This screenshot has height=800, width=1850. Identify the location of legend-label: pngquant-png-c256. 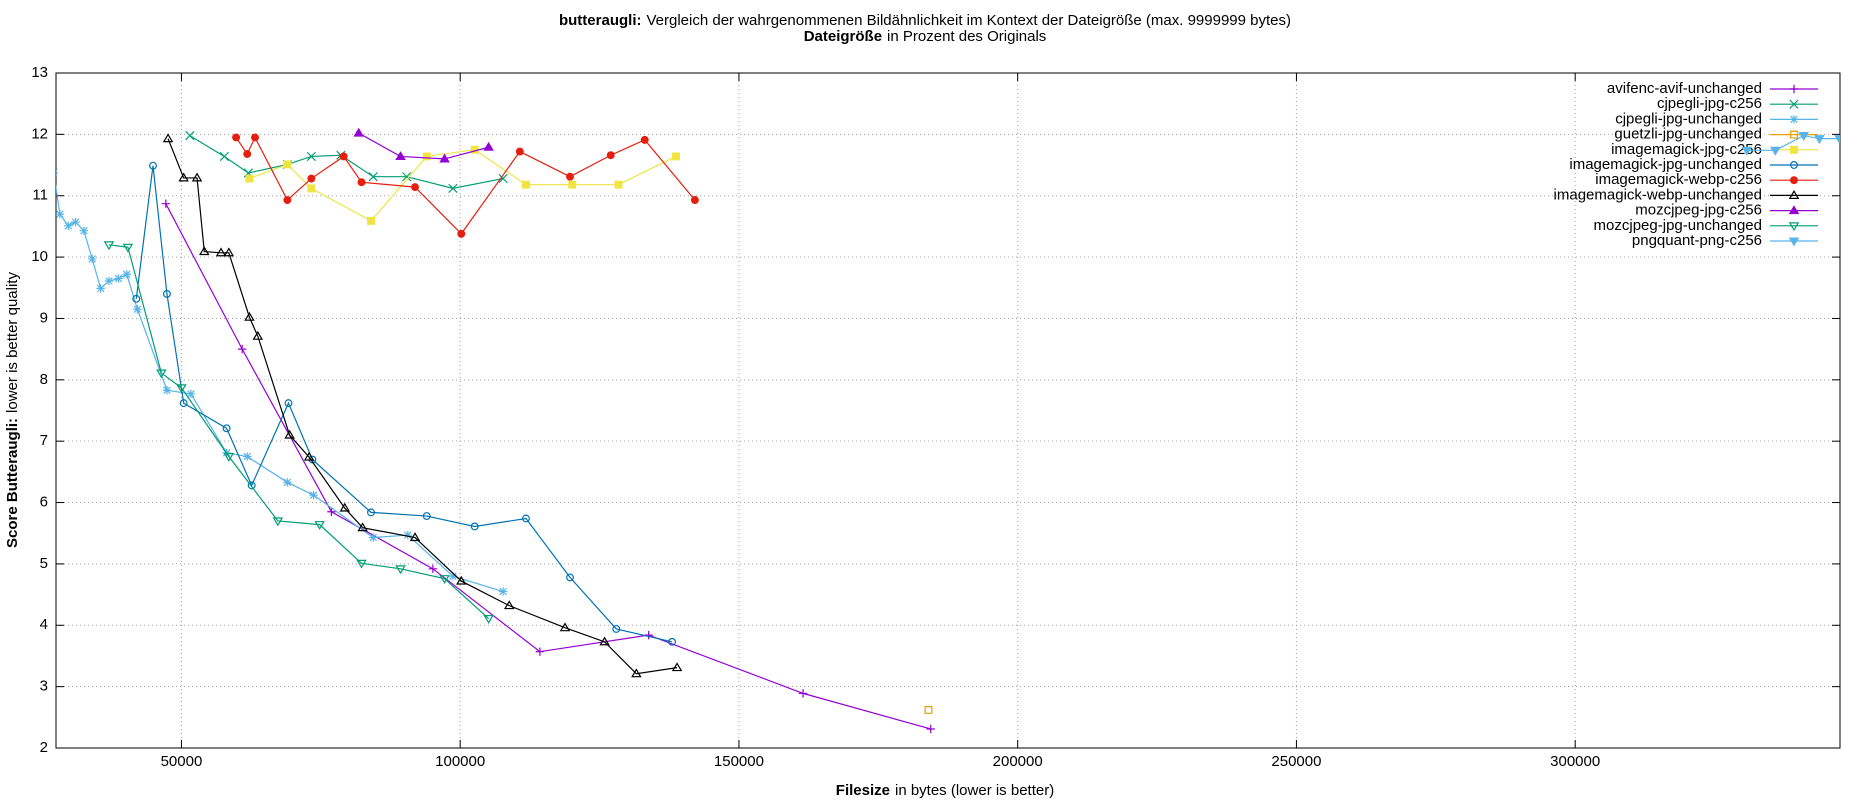
(1697, 240).